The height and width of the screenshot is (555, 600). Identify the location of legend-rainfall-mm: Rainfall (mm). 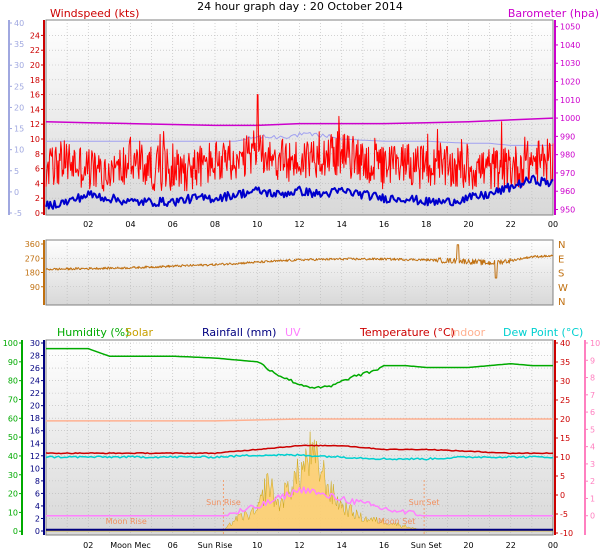
(239, 332).